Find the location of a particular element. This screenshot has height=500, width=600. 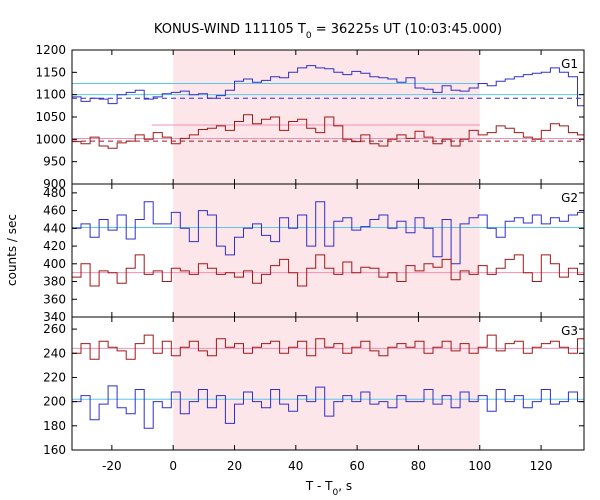

y-tick-label: 180 is located at coordinates (54, 426).